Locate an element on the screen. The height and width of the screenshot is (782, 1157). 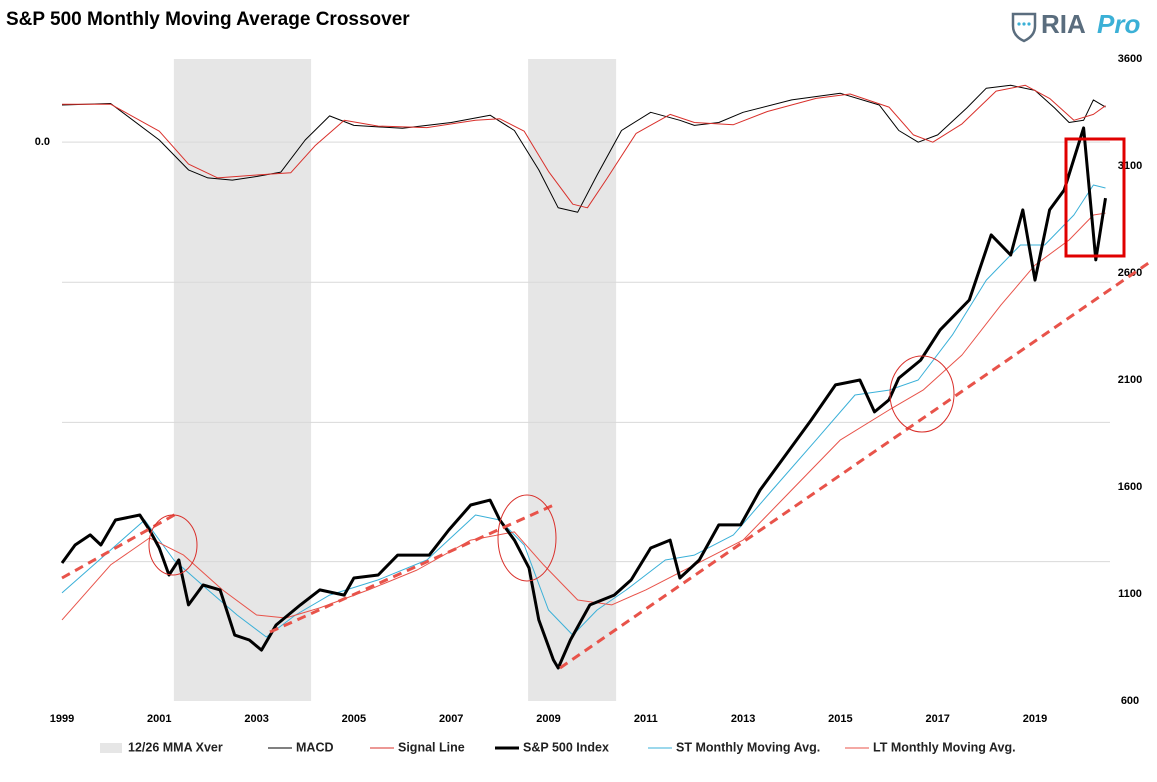
legend-label: MACD is located at coordinates (315, 747).